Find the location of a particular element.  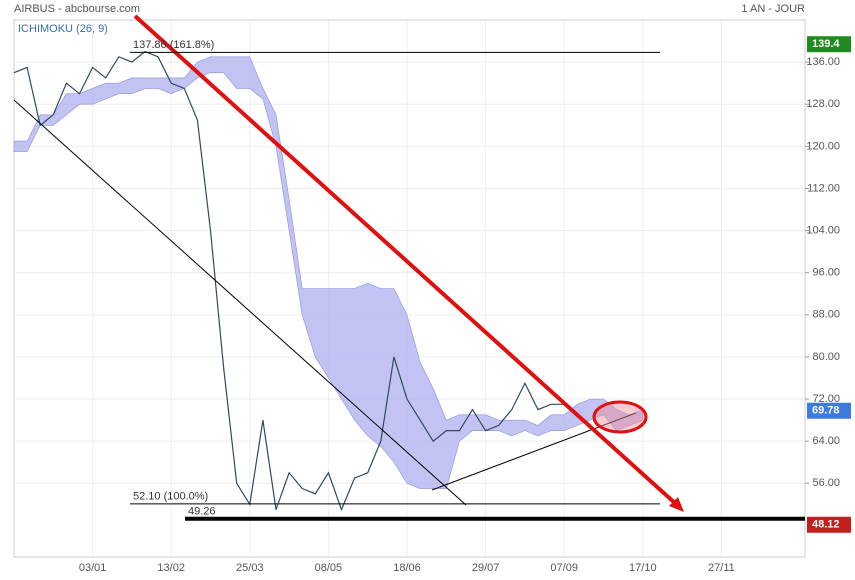

highlight-ellipse is located at coordinates (620, 417).